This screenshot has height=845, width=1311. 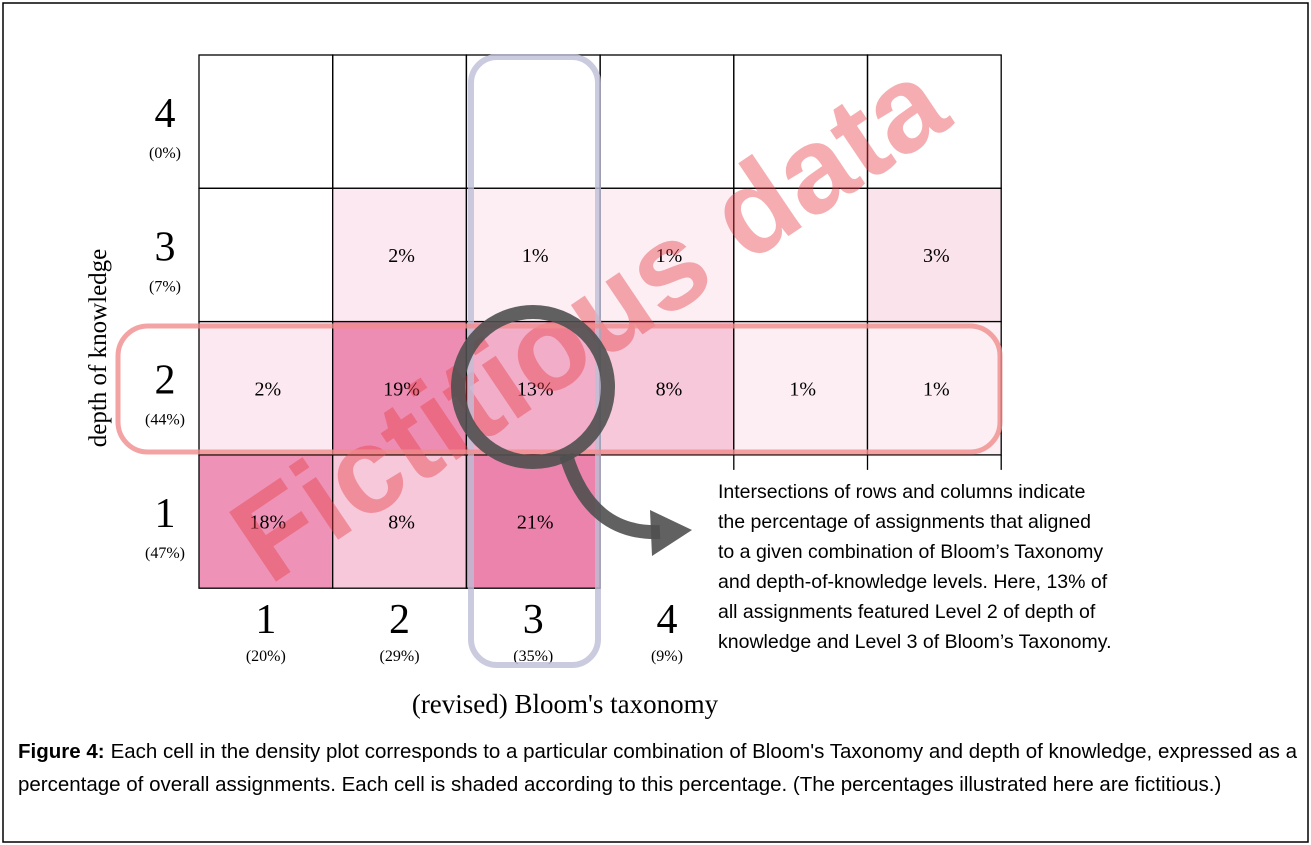 I want to click on cell-label: 19%, so click(x=401, y=389).